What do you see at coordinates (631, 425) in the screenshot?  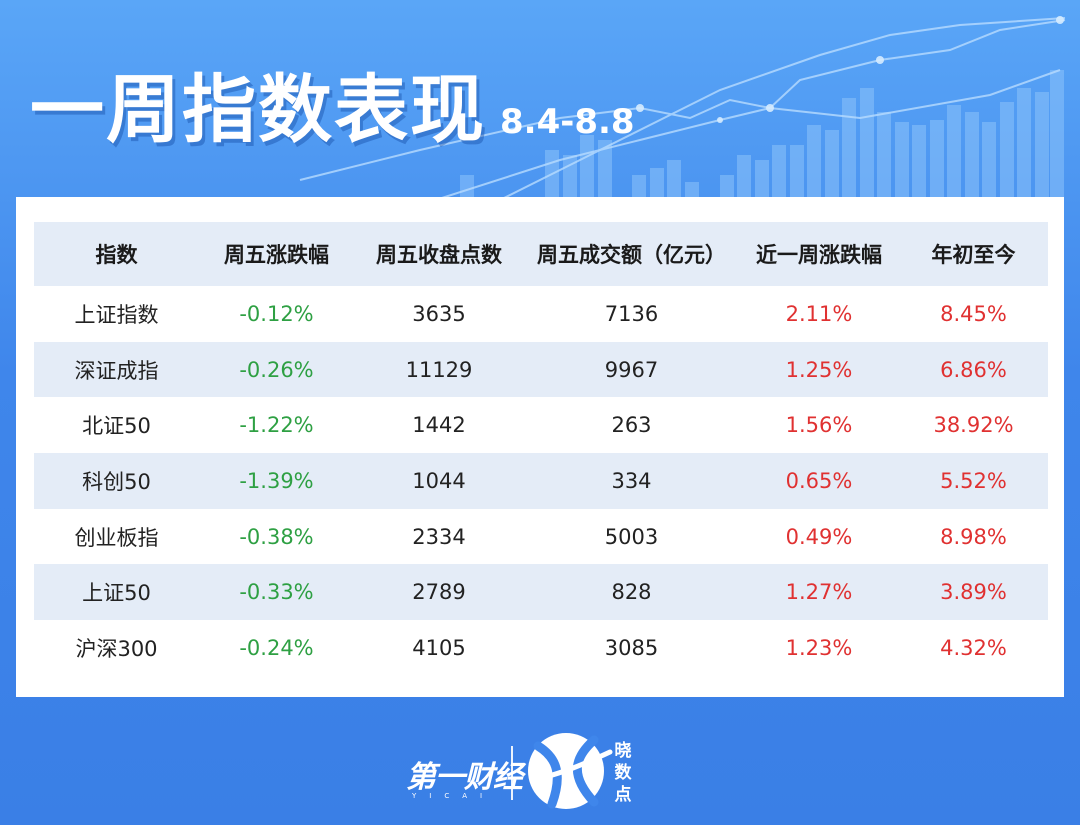 I see `table-cell: 263` at bounding box center [631, 425].